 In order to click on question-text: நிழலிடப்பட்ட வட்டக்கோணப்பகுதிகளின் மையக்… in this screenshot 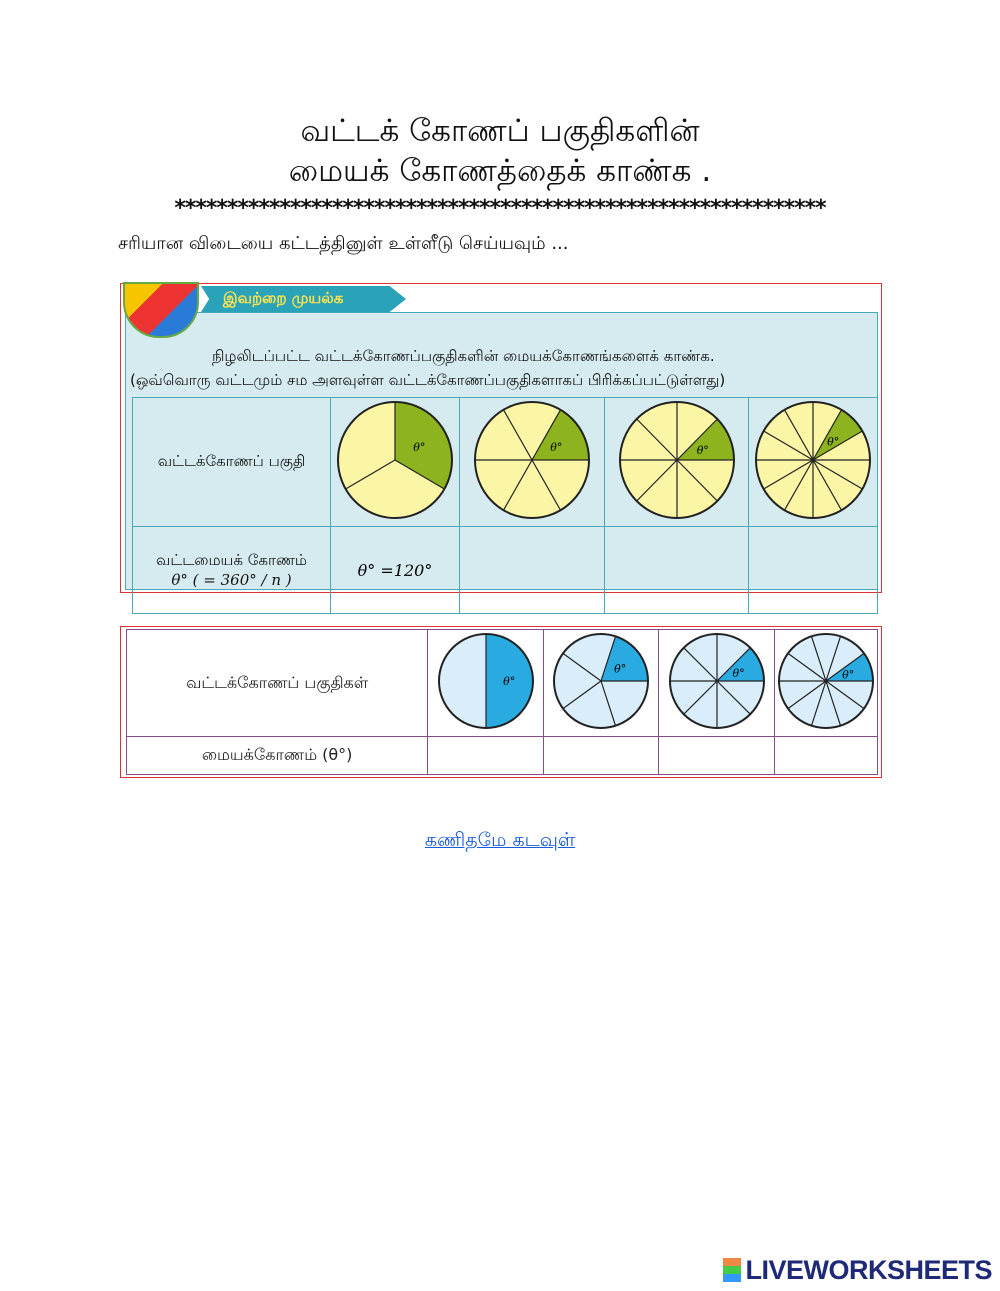, I will do `click(463, 356)`.